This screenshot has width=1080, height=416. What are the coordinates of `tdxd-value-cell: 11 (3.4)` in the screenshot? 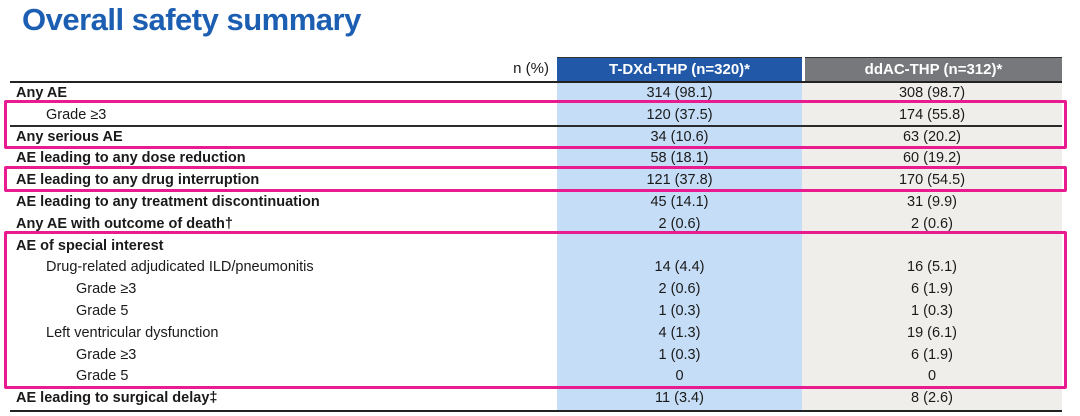 It's located at (679, 399).